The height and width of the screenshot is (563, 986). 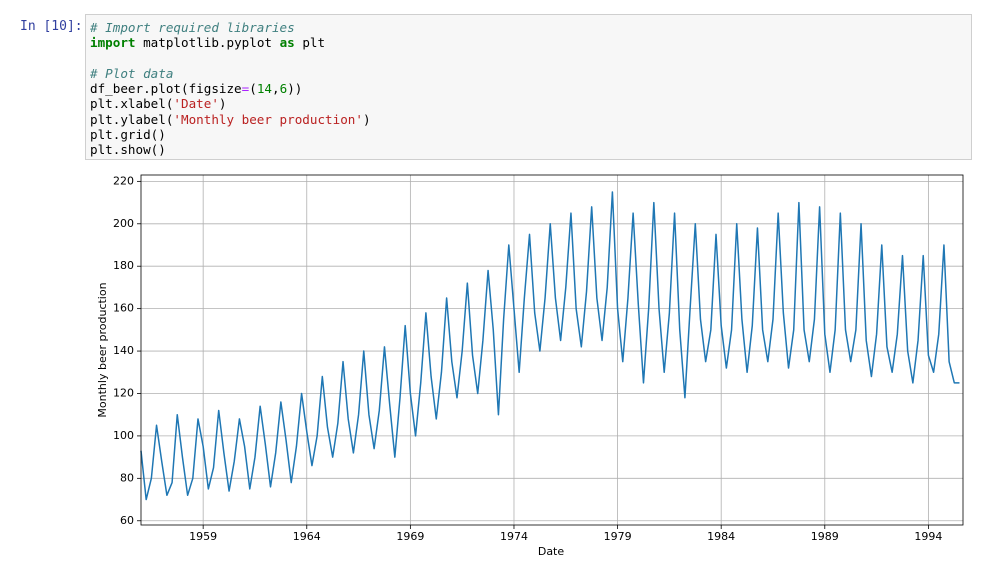 I want to click on x-tick-label: 1964, so click(x=307, y=536).